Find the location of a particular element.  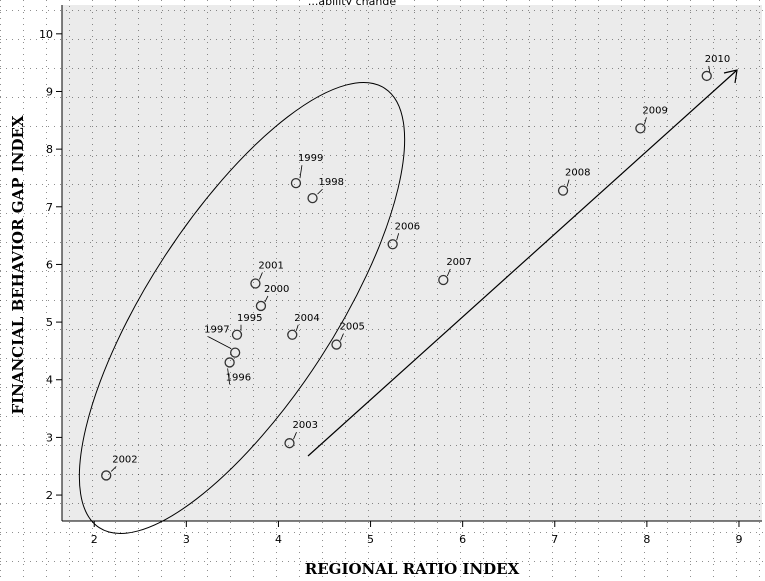

data-point-label-2005: 2005 is located at coordinates (351, 327).